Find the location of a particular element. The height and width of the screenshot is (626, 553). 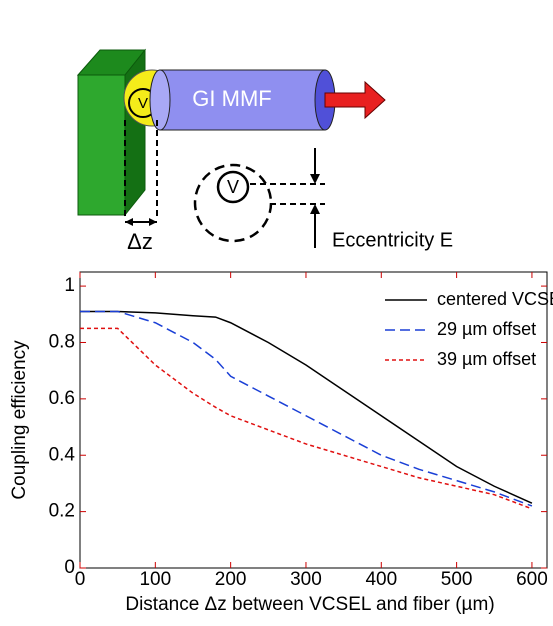

y-tick-label: 0.4 is located at coordinates (62, 454).